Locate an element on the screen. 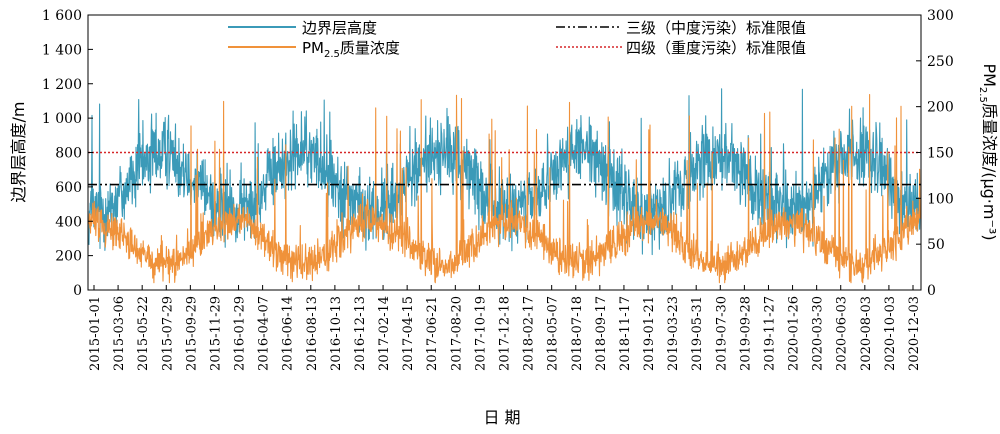 This screenshot has height=434, width=1000. x-tick-label: 2020-01-26 is located at coordinates (794, 333).